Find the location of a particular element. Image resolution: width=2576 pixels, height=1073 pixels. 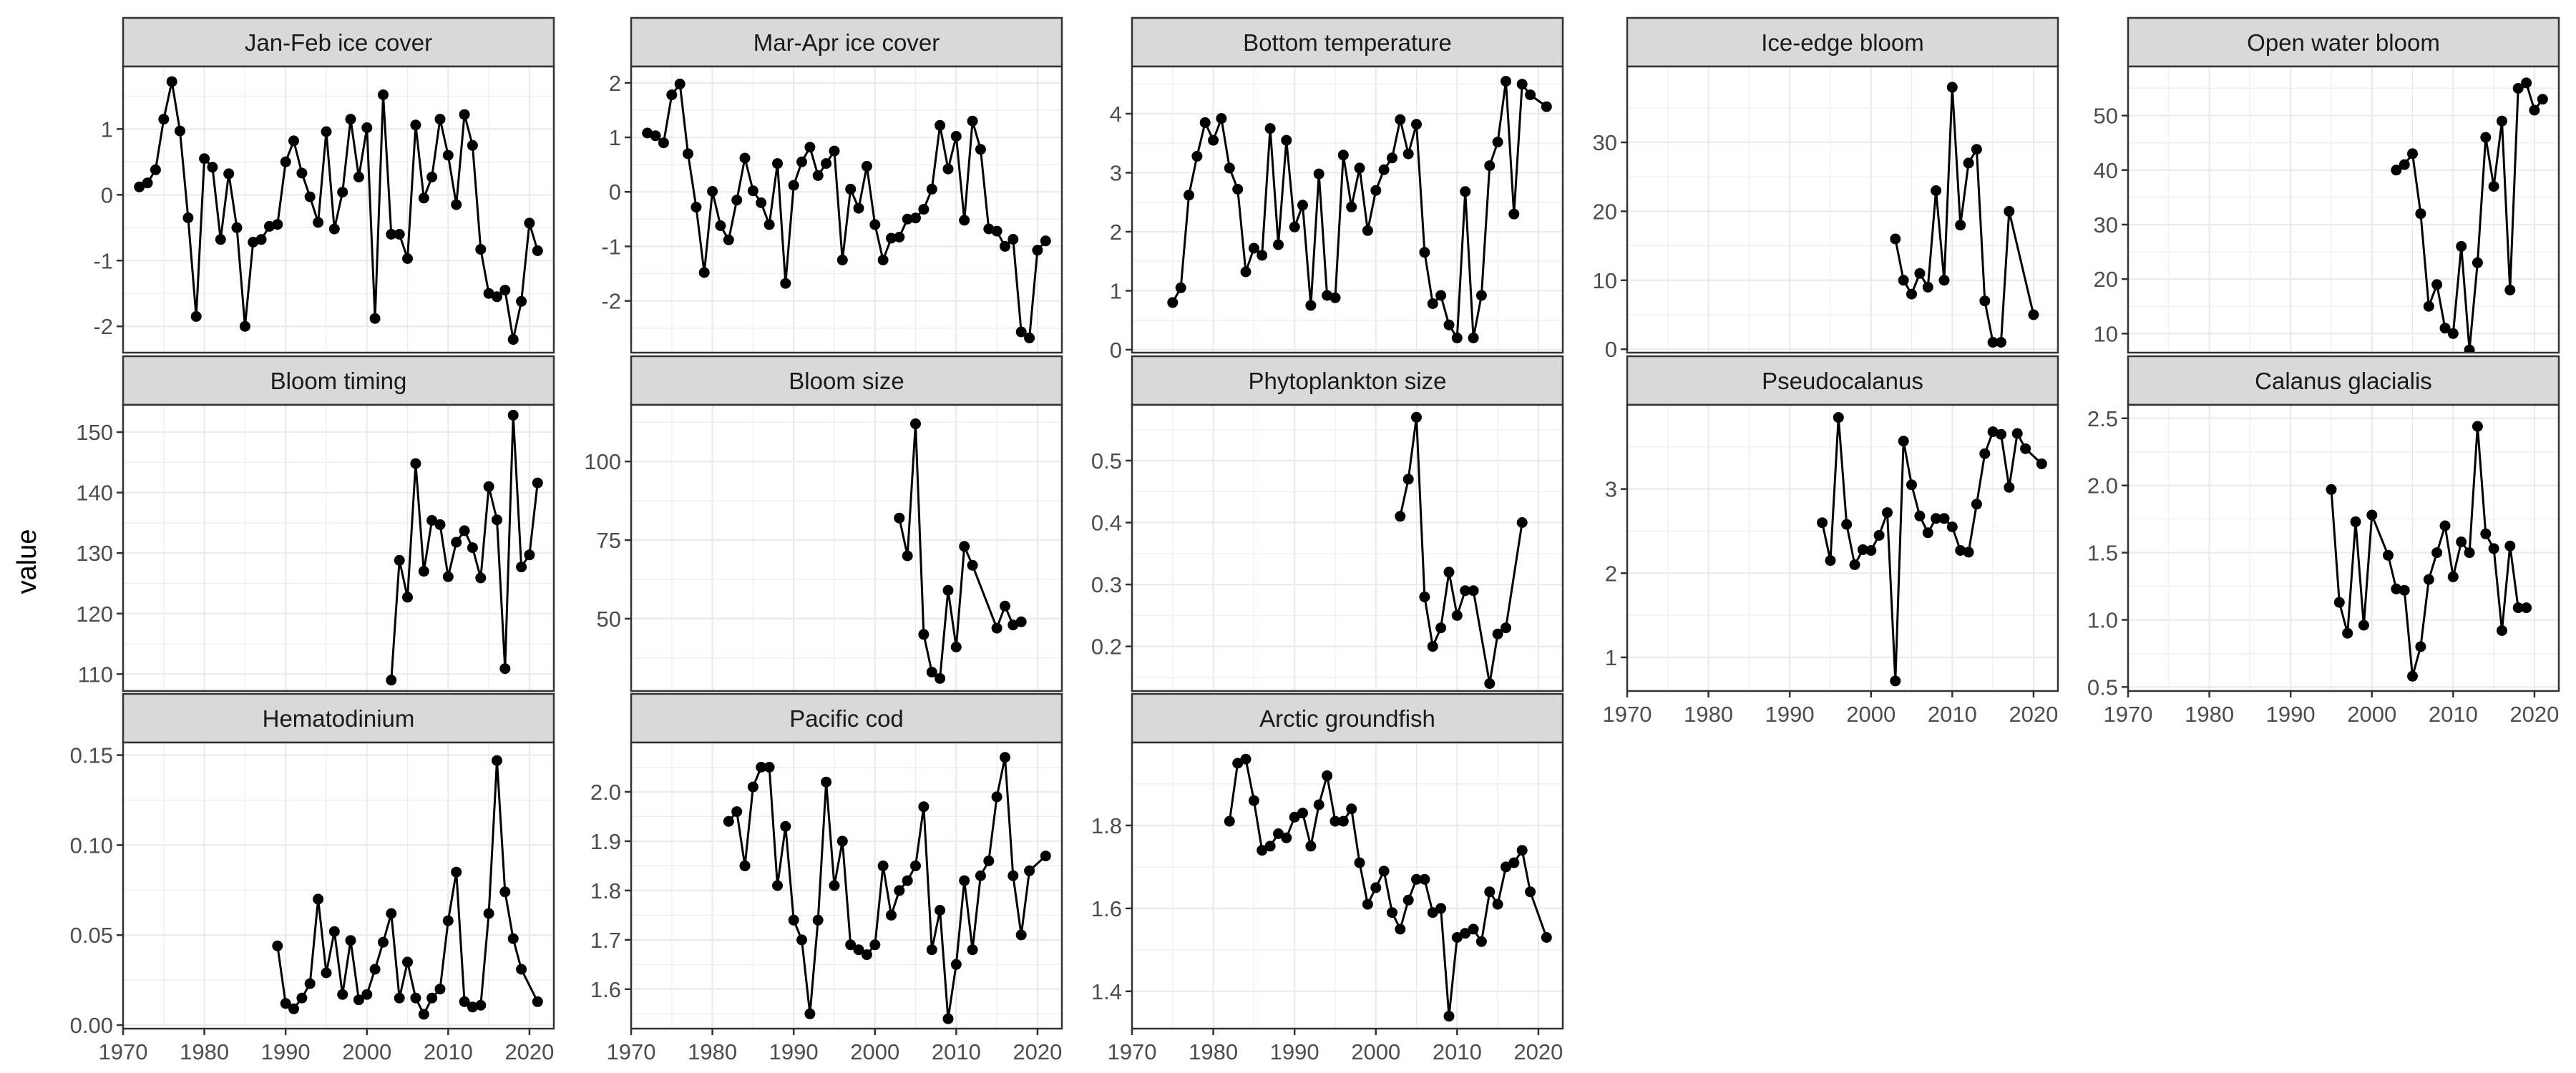

y-tick-label: 10 is located at coordinates (2106, 333).